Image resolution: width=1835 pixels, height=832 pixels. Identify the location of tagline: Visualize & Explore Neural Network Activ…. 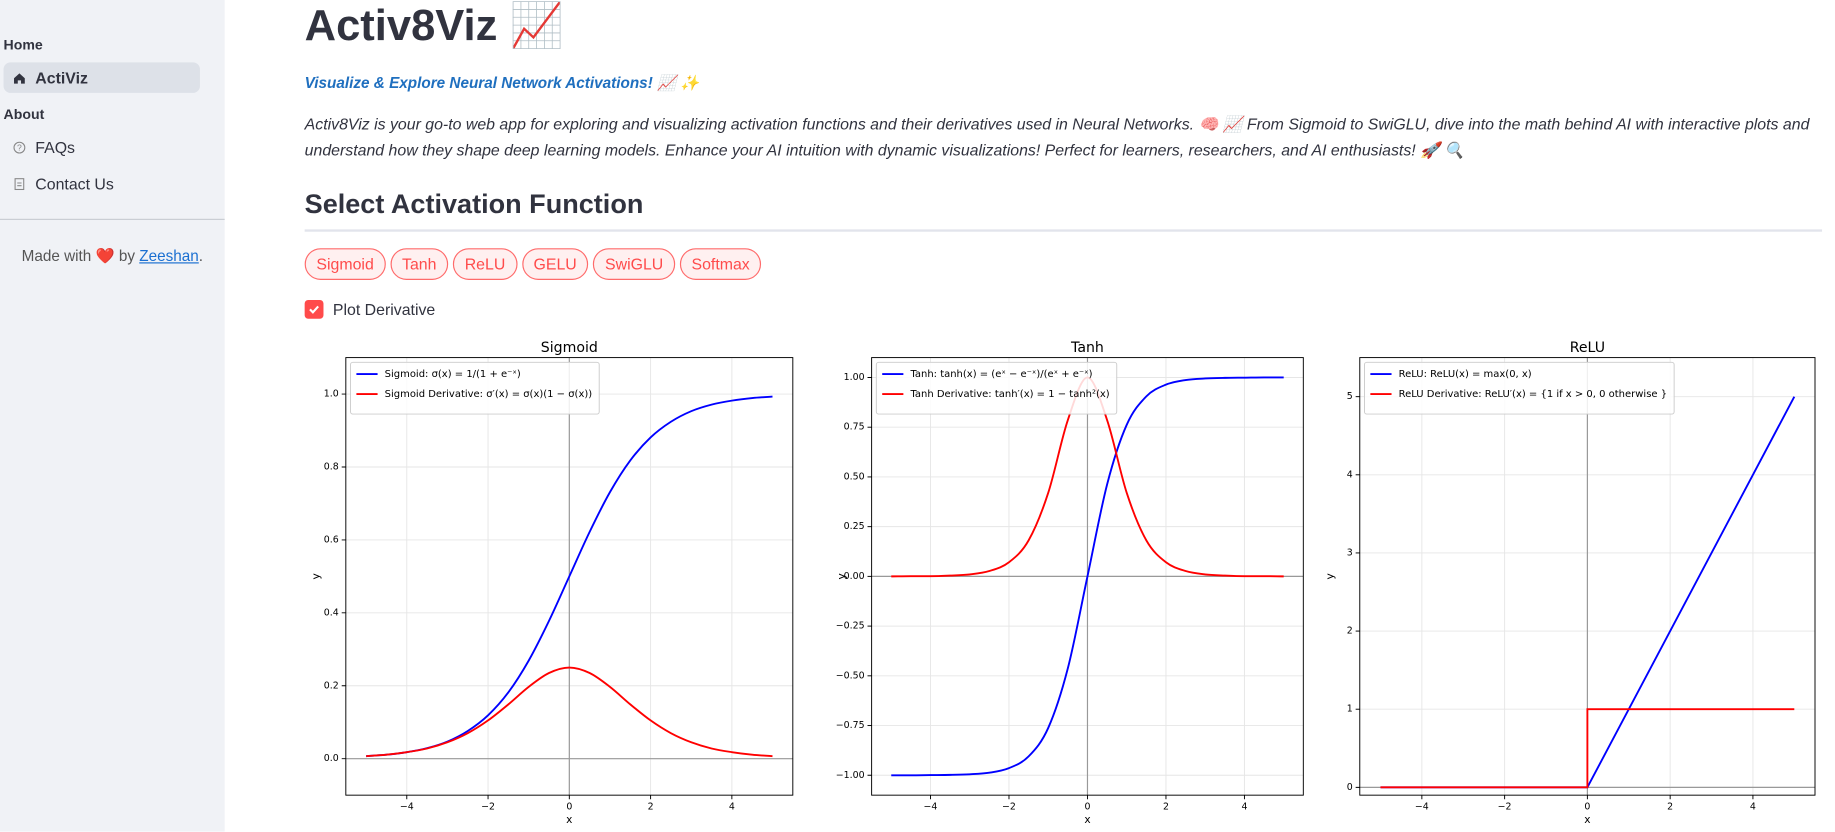
(502, 83).